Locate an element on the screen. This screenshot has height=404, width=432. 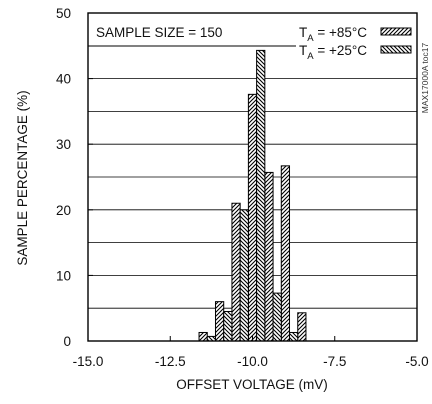
y-tick-label: 50 is located at coordinates (63, 13).